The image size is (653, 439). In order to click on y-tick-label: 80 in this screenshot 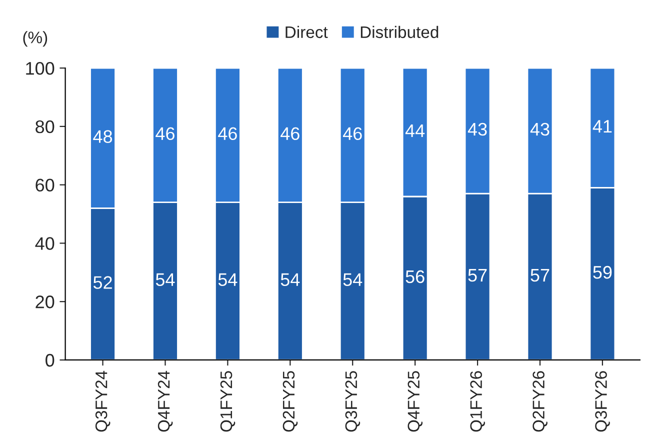, I will do `click(45, 127)`.